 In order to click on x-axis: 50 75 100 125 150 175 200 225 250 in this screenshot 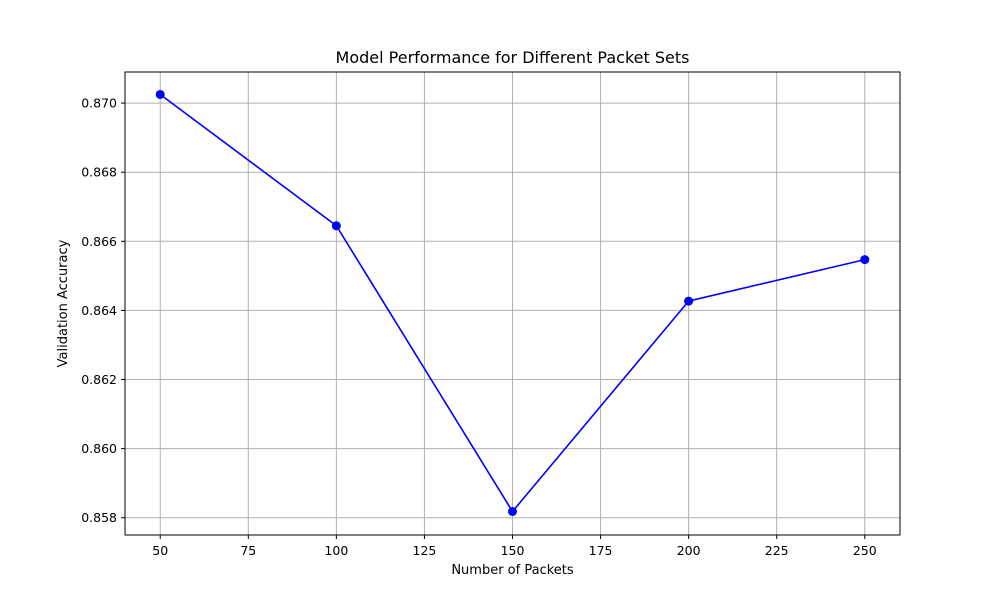, I will do `click(514, 546)`.